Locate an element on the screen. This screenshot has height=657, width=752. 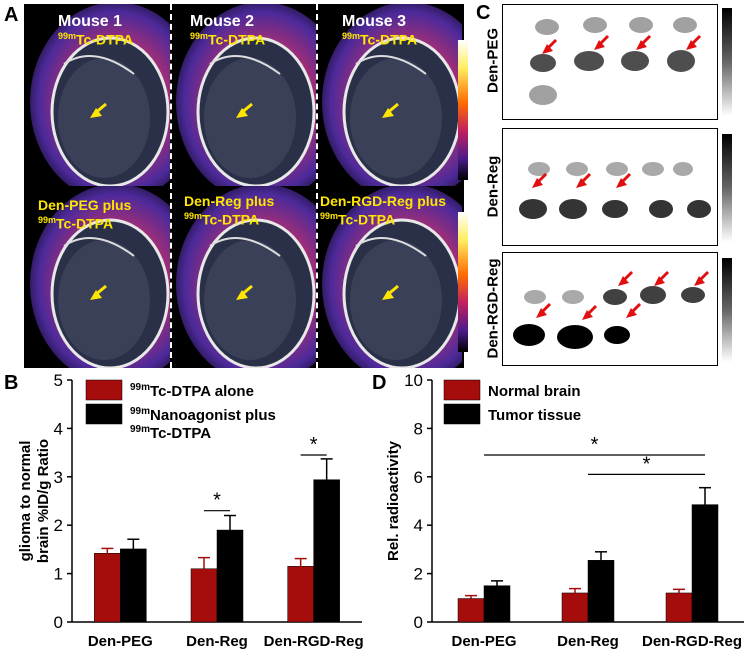
autoradiograph-strip-den-rgd-reg is located at coordinates (610, 309).